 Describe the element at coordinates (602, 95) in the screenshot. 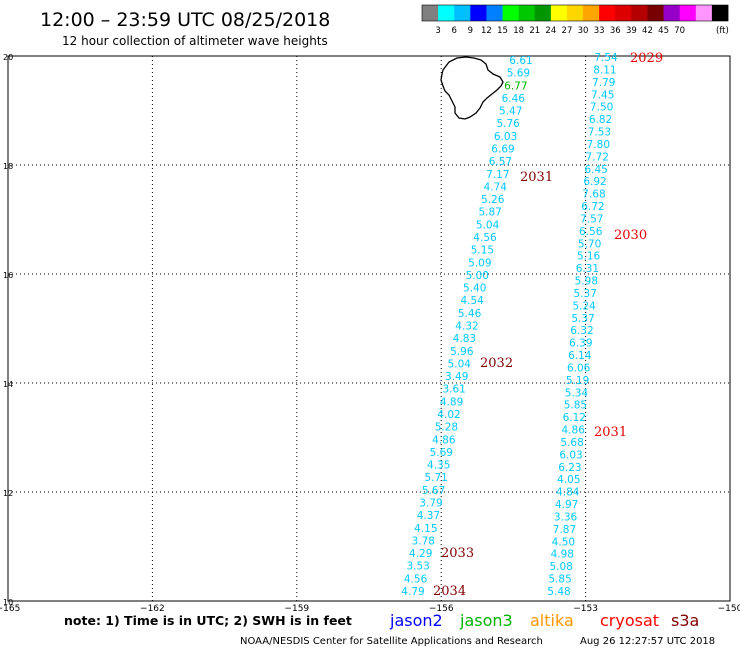

I see `swh-value: 7.45` at that location.